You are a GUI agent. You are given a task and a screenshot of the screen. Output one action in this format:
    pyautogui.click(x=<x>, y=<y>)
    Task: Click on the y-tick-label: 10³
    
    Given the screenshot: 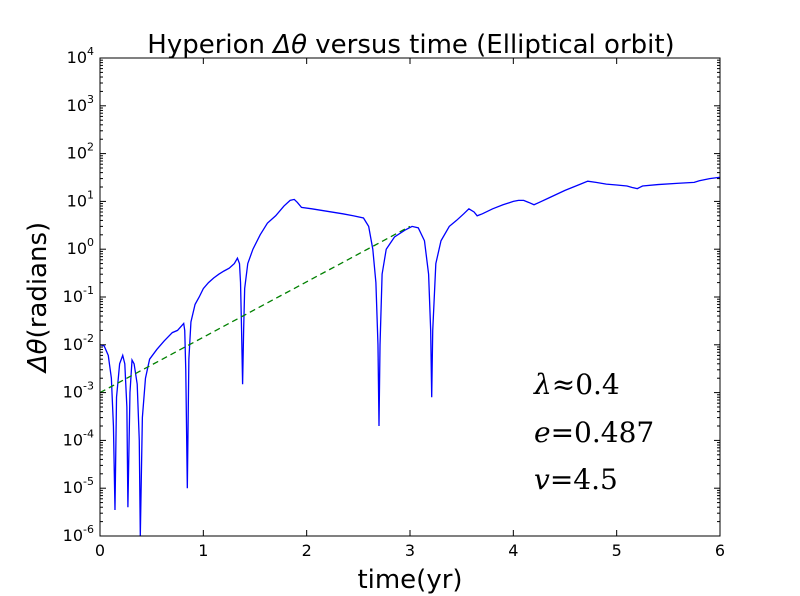 What is the action you would take?
    pyautogui.click(x=80, y=104)
    